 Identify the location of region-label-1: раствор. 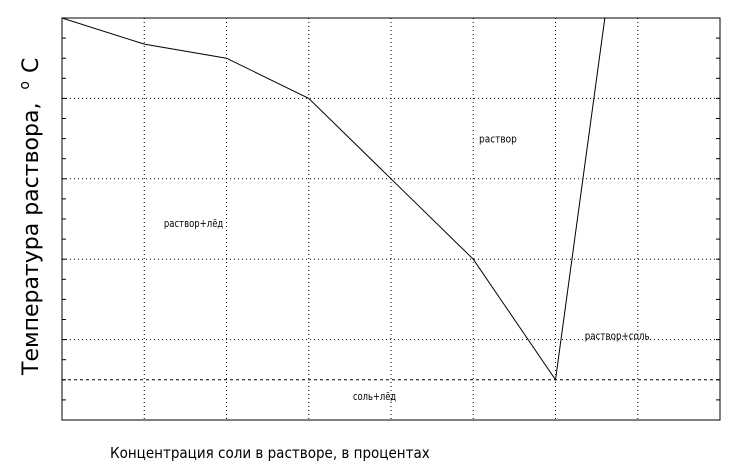
(498, 139).